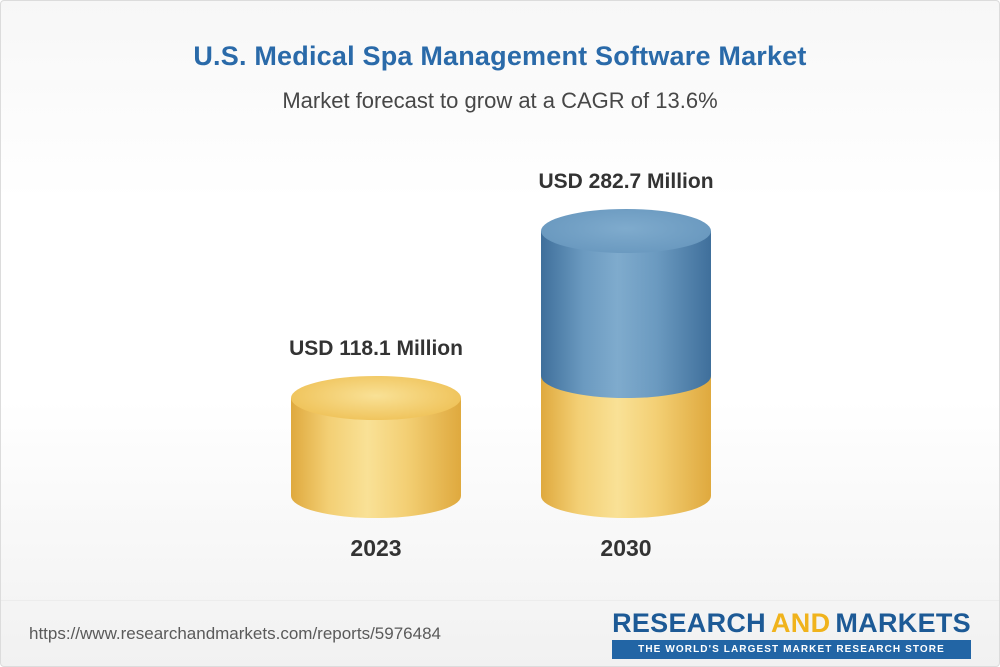 This screenshot has height=667, width=1000. What do you see at coordinates (376, 348) in the screenshot?
I see `value-label-2023: USD 118.1 Million` at bounding box center [376, 348].